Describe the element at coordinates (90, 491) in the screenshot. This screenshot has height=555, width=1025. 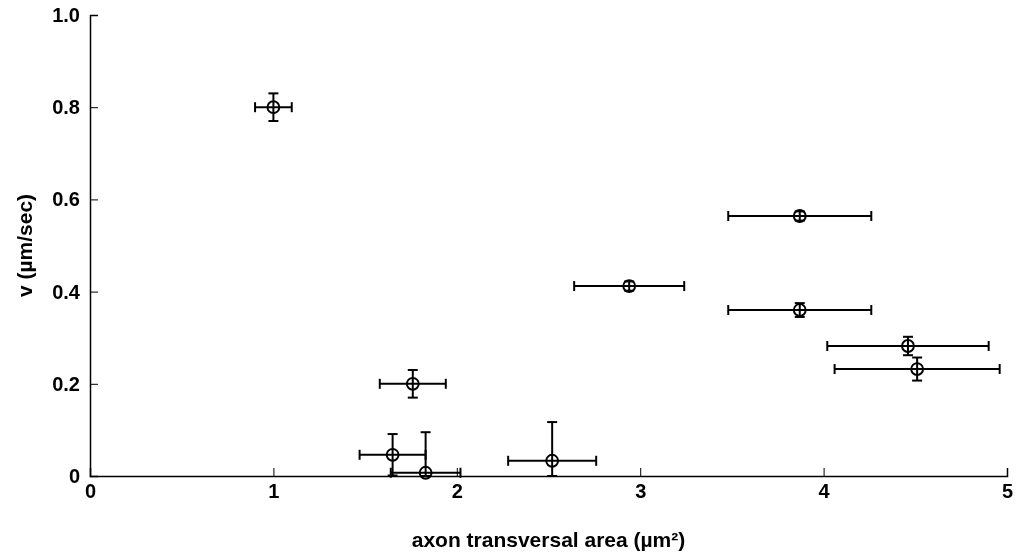
I see `x-tick-label: 0` at that location.